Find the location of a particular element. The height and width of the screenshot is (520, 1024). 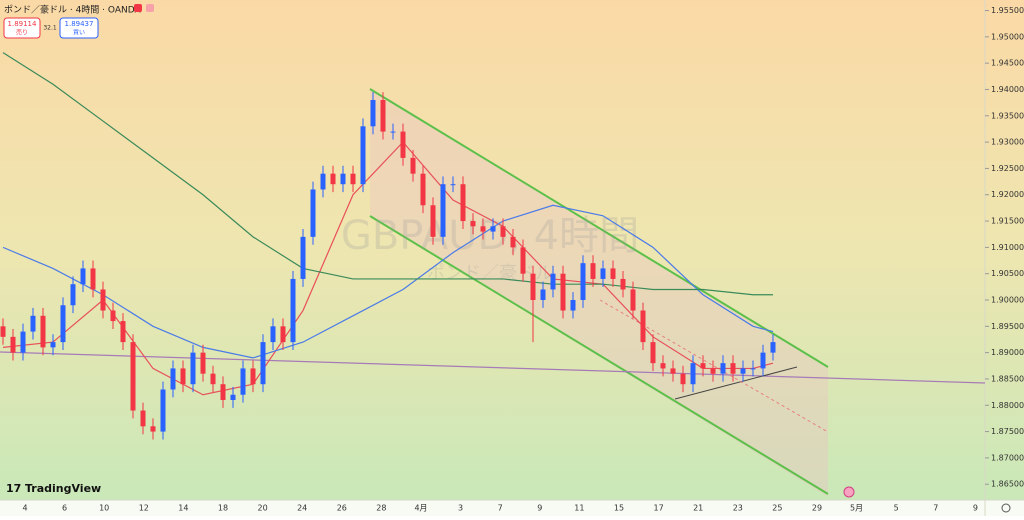

y-tick-label: 1.95500 is located at coordinates (1007, 10).